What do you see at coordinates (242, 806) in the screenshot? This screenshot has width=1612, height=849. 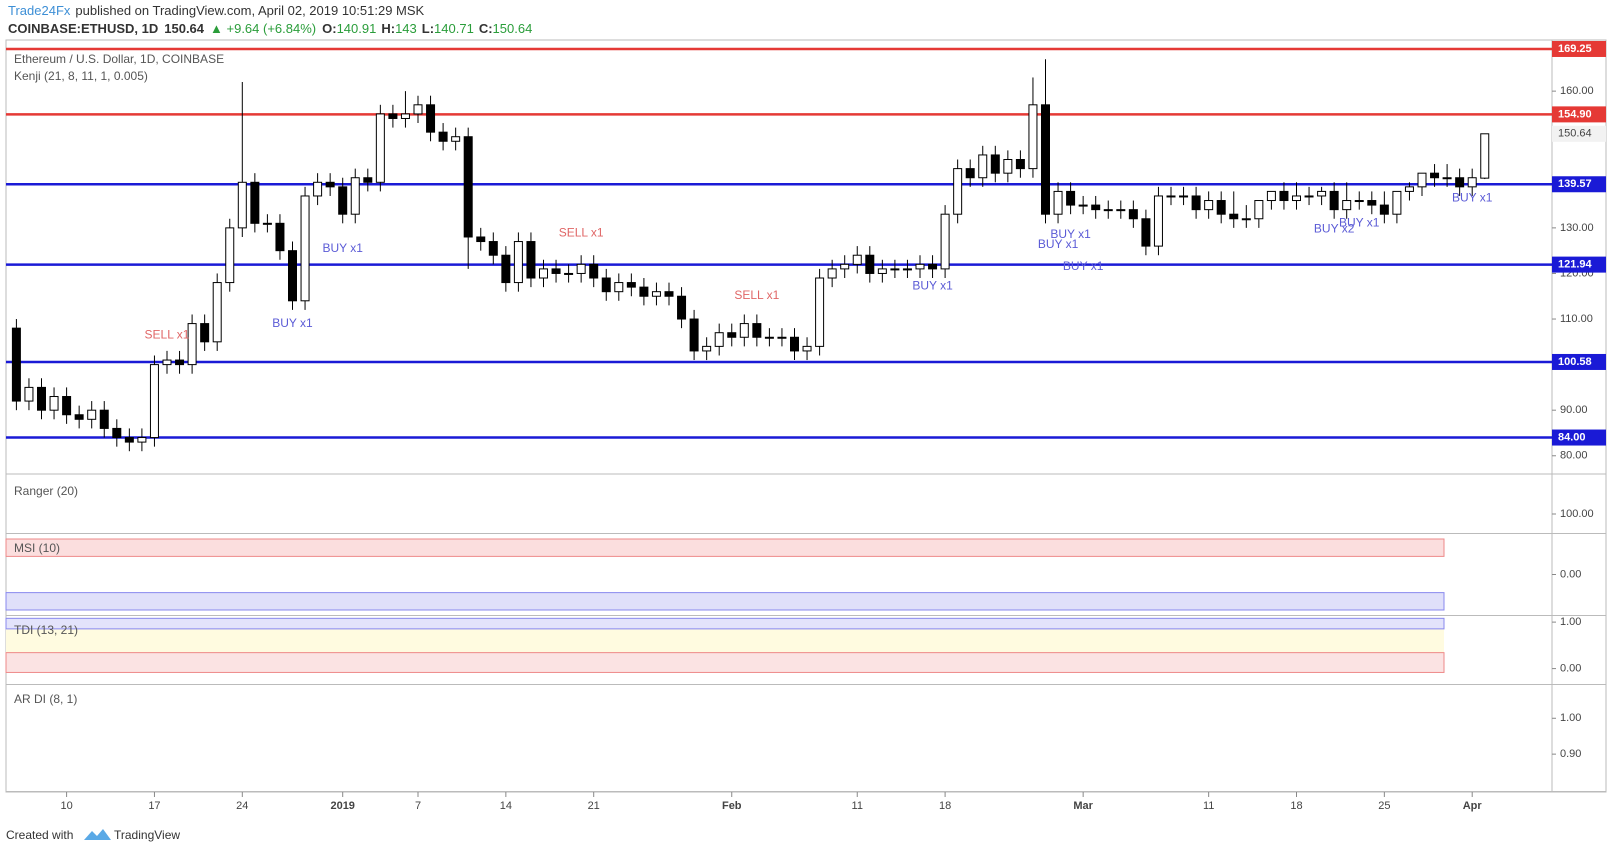 I see `x-tick-label: 24` at bounding box center [242, 806].